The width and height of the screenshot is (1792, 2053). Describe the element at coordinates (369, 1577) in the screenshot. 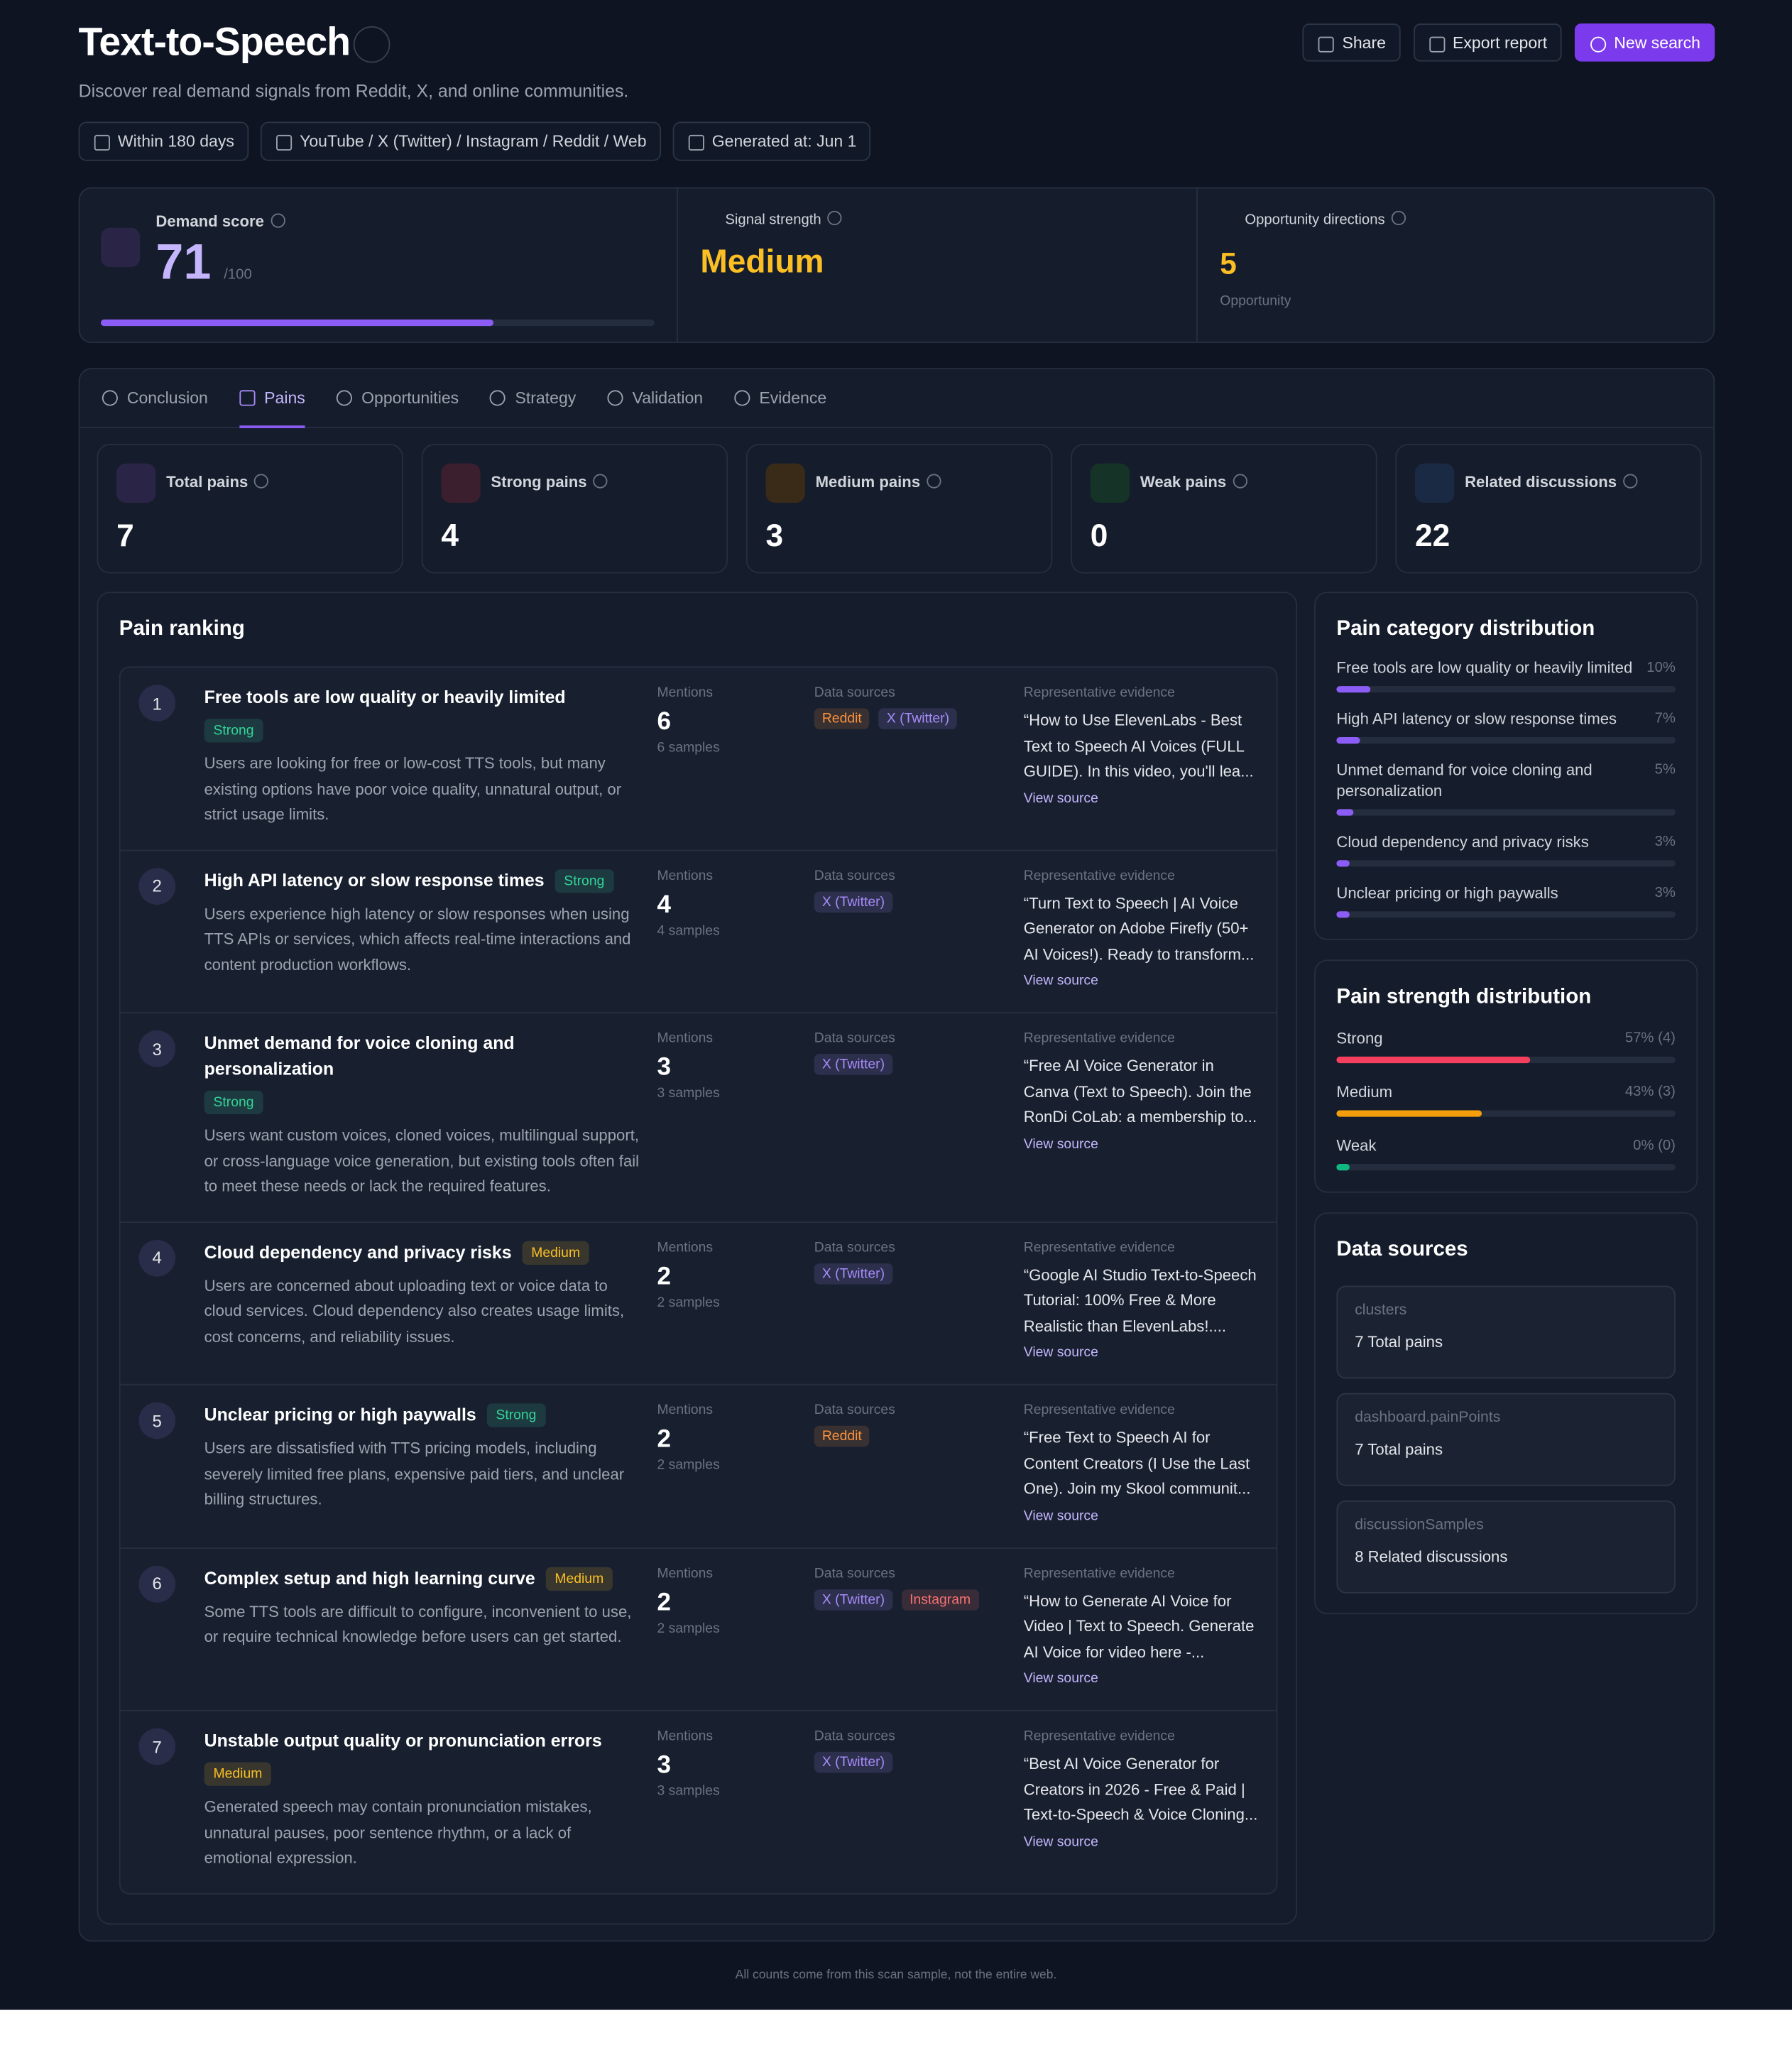

I see `pain-title-text: Complex setup and high learning curve` at that location.